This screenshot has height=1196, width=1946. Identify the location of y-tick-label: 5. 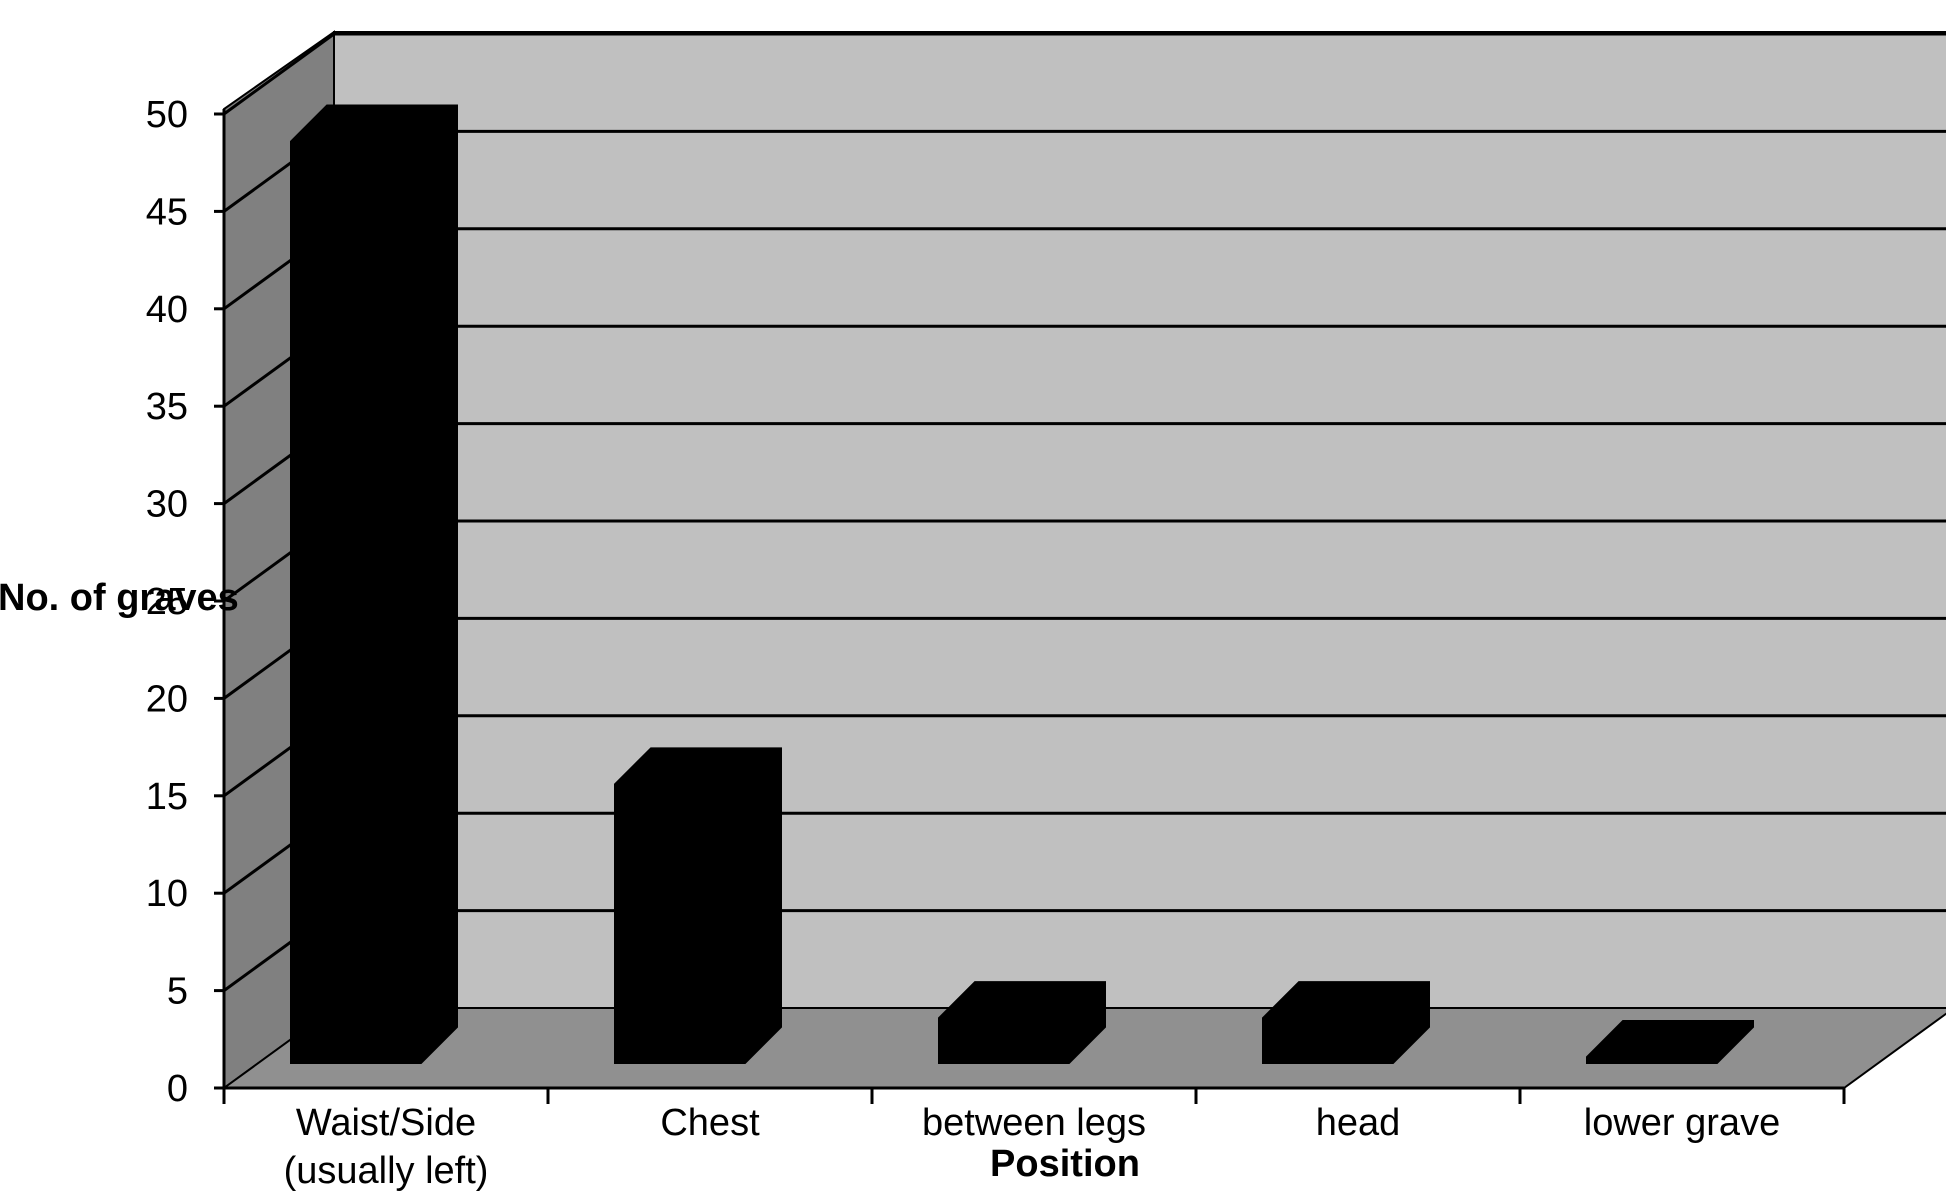
(177, 992).